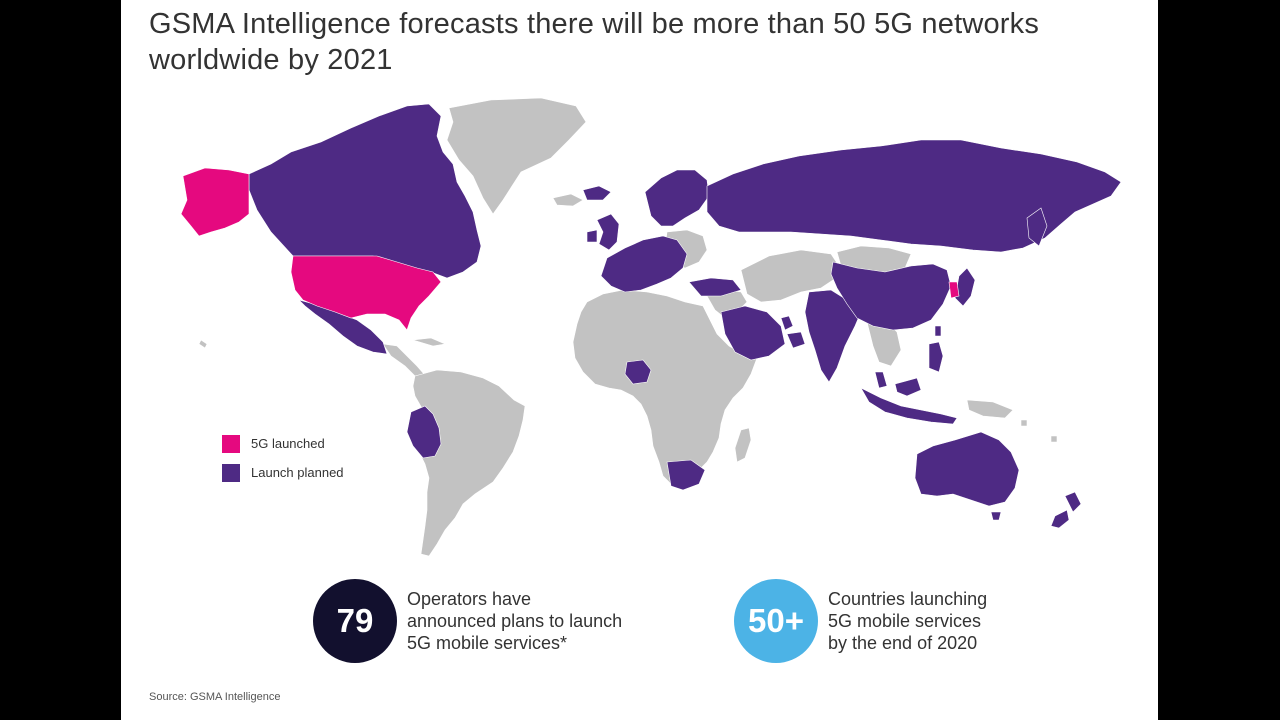 The width and height of the screenshot is (1280, 720). I want to click on region-iceland-grey, so click(568, 200).